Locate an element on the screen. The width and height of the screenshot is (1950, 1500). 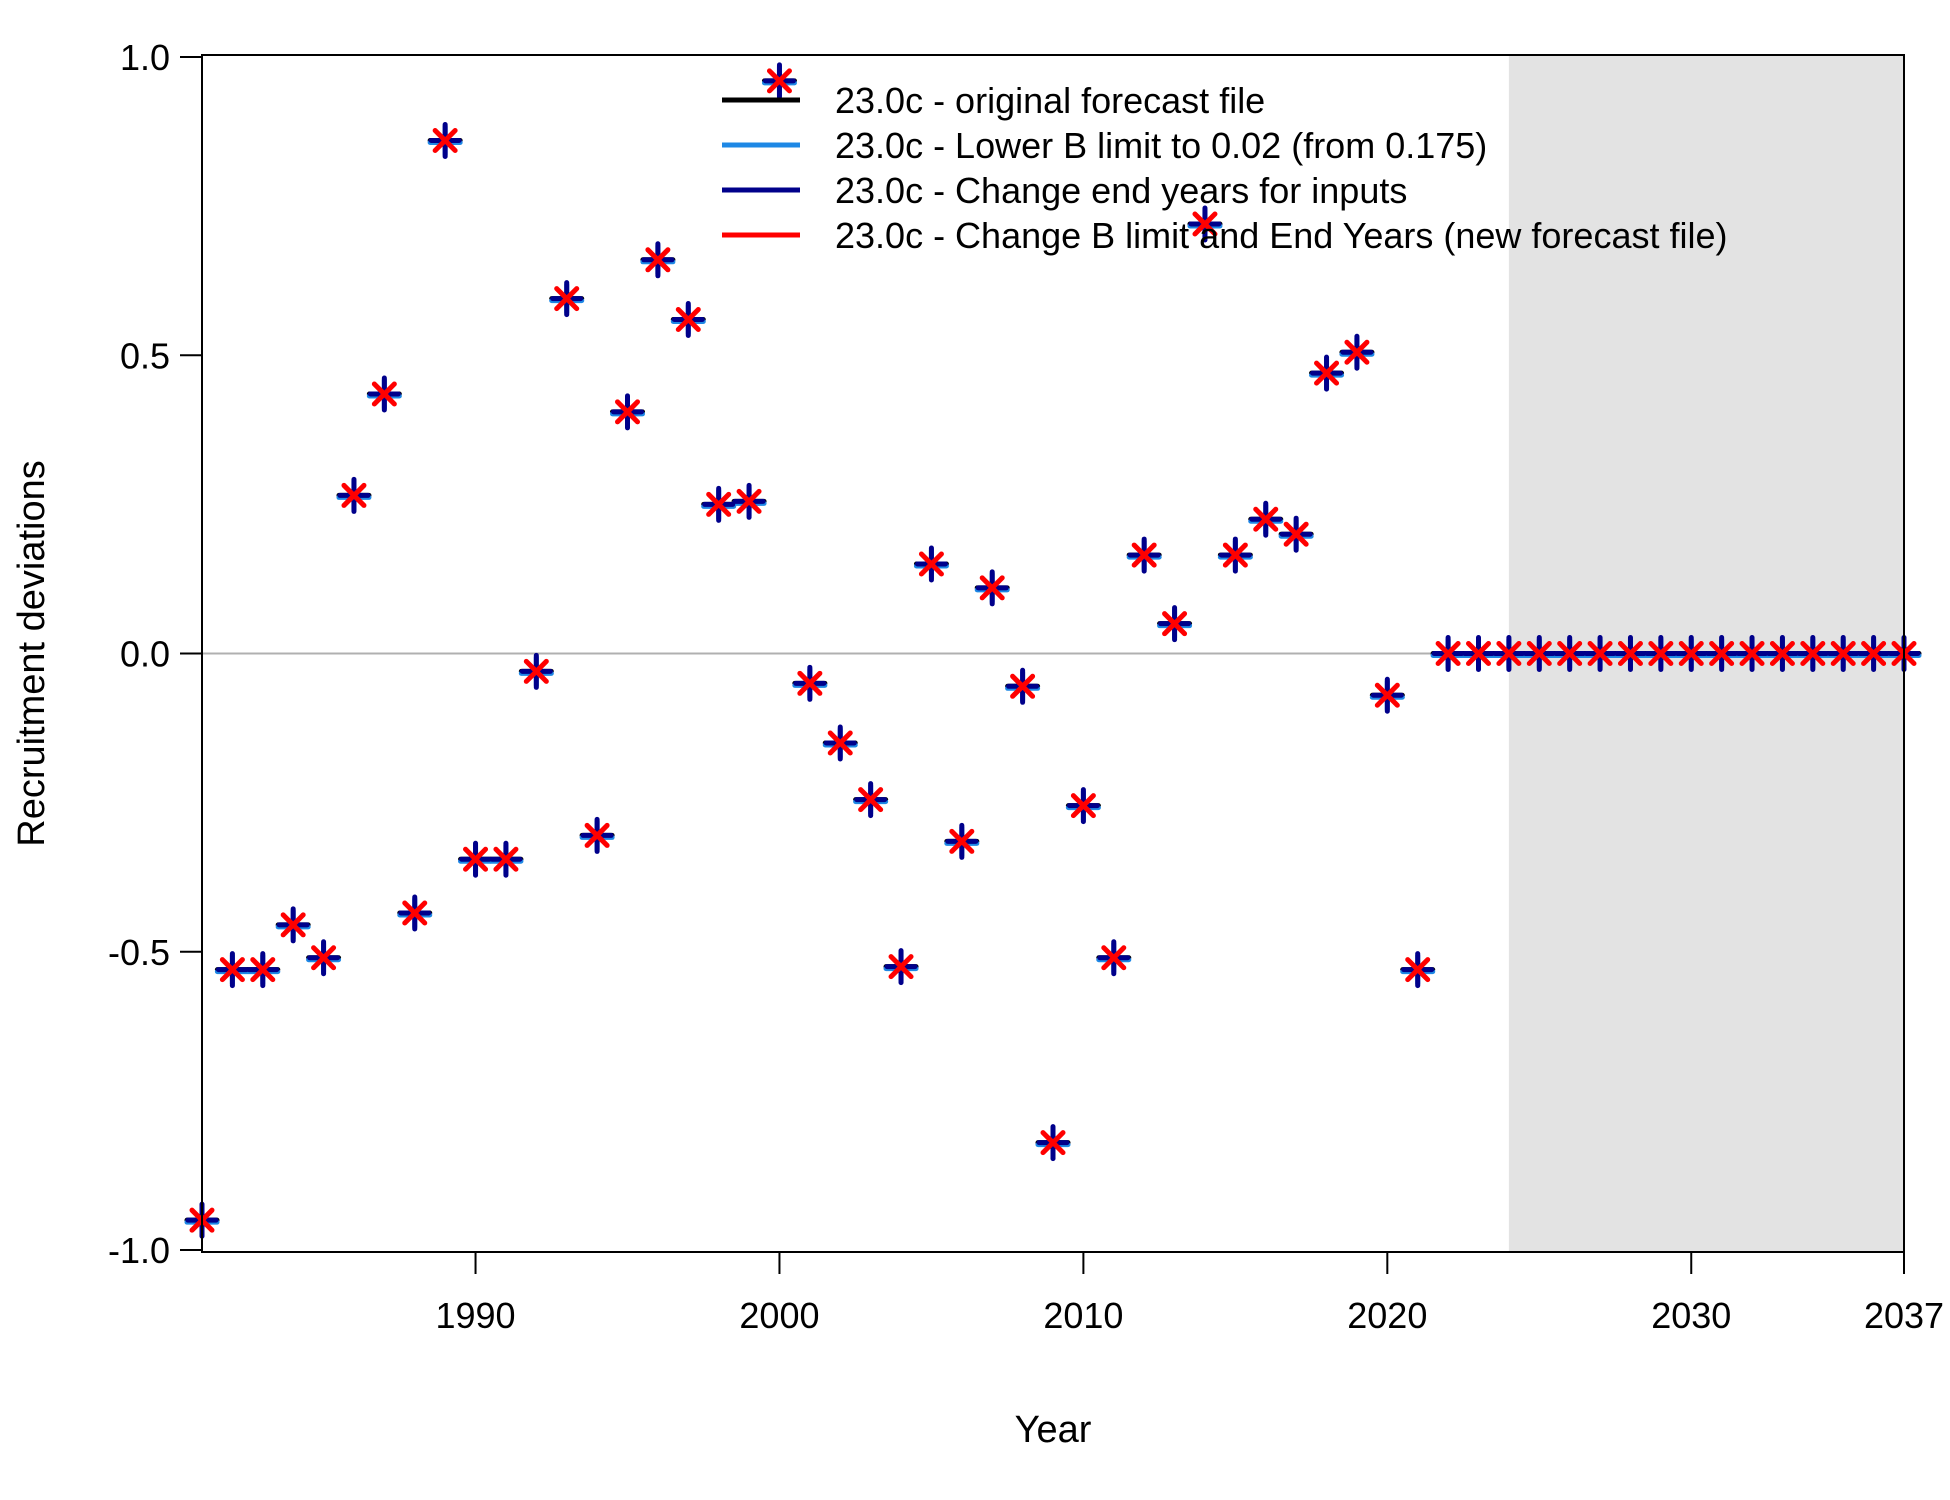
y-axis: -1.0 -0.5 0.0 0.5 1.0 is located at coordinates (155, 654).